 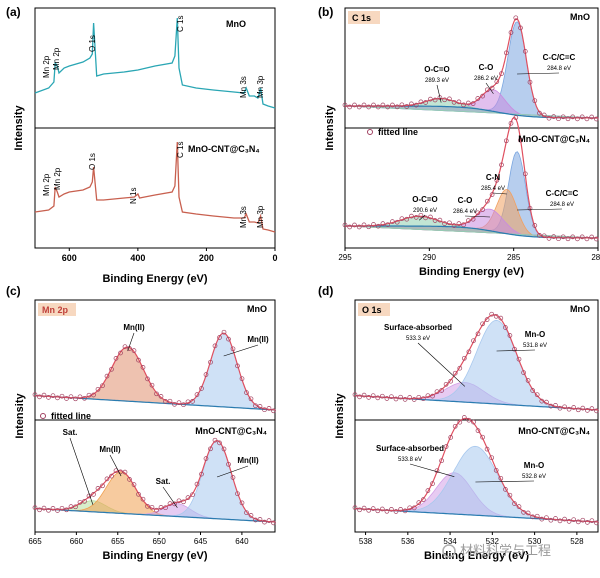 I want to click on panel-d-tick-label: 536, so click(x=408, y=541).